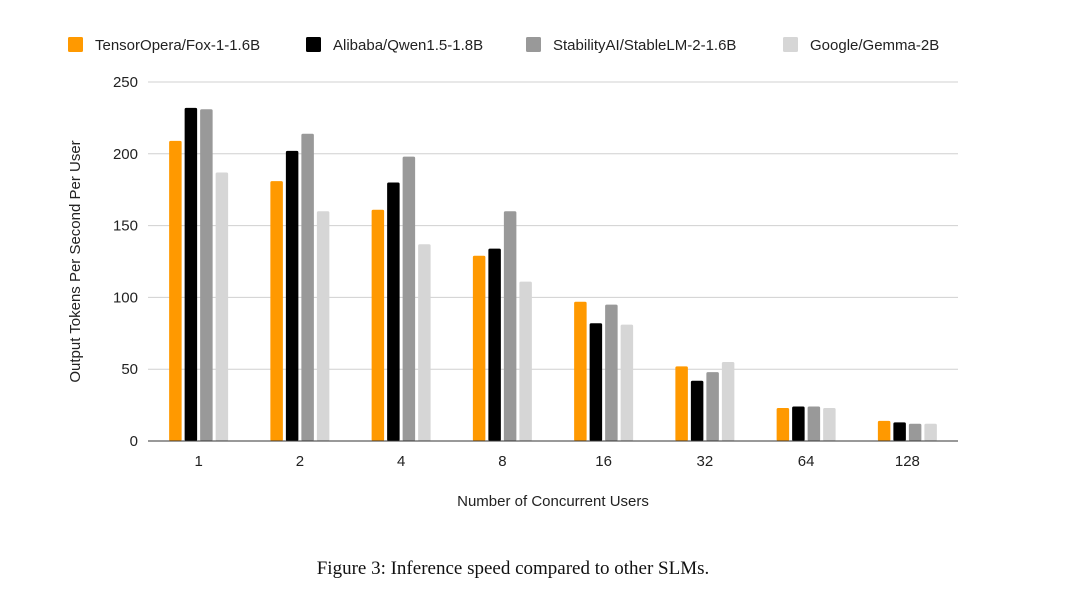  I want to click on x-tick-label: 64, so click(806, 461).